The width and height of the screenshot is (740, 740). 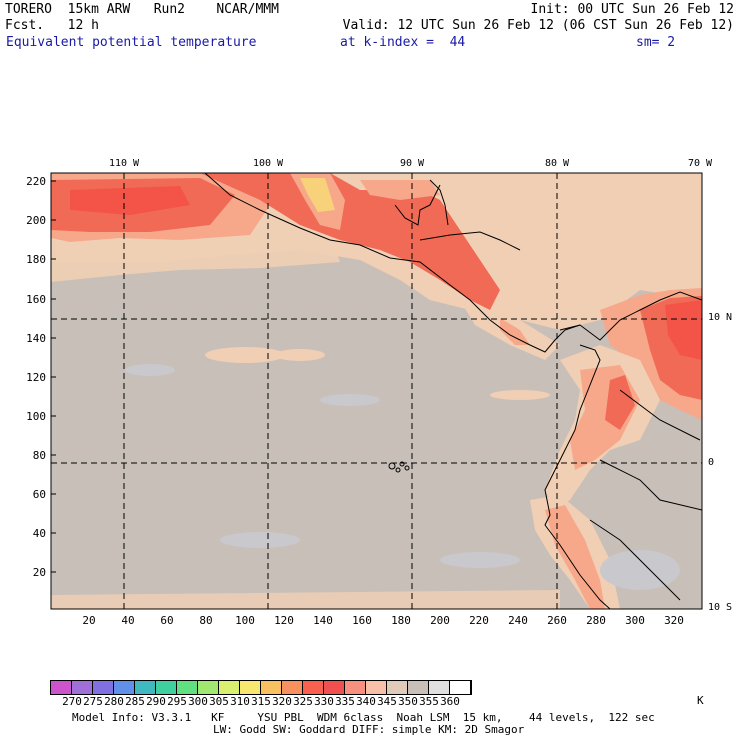 What do you see at coordinates (36, 338) in the screenshot?
I see `y-tick-label: 140` at bounding box center [36, 338].